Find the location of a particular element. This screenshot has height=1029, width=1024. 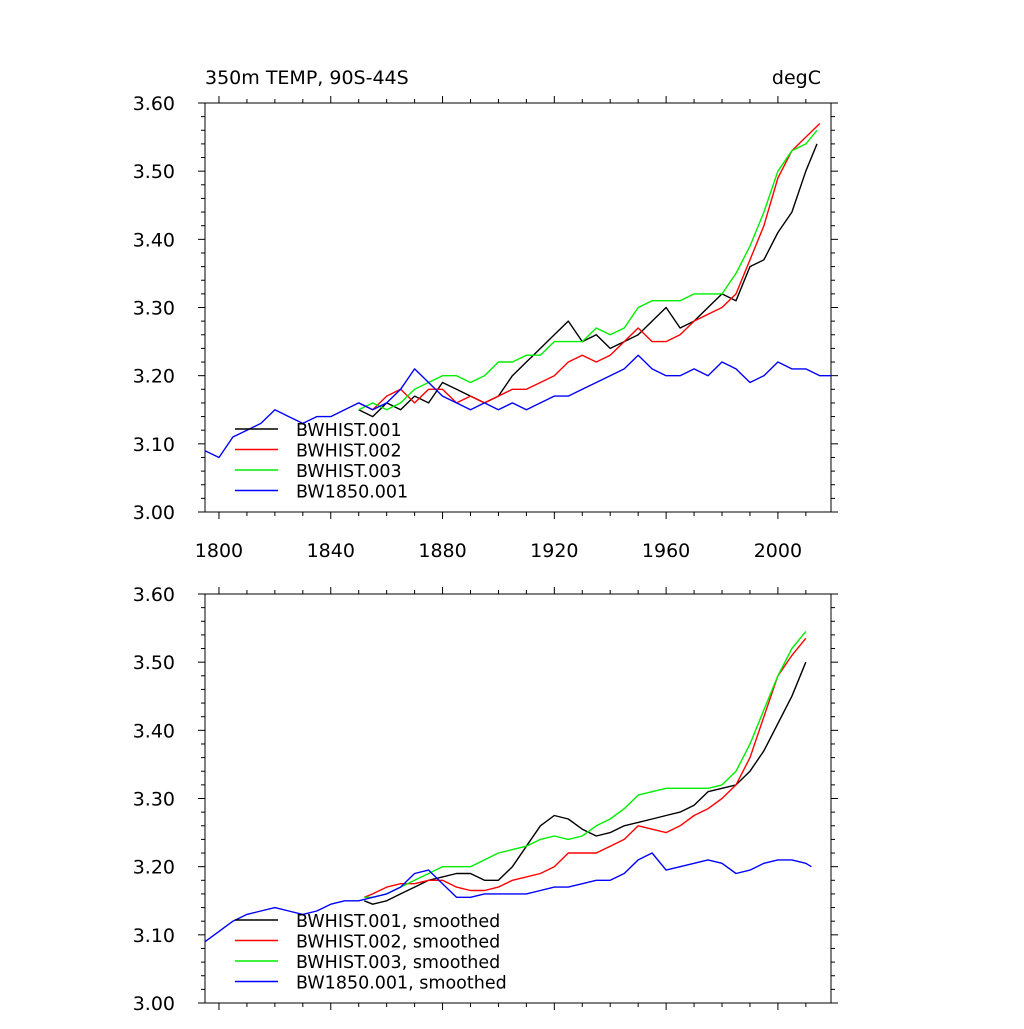

x-tick-label: 1960 is located at coordinates (666, 551).